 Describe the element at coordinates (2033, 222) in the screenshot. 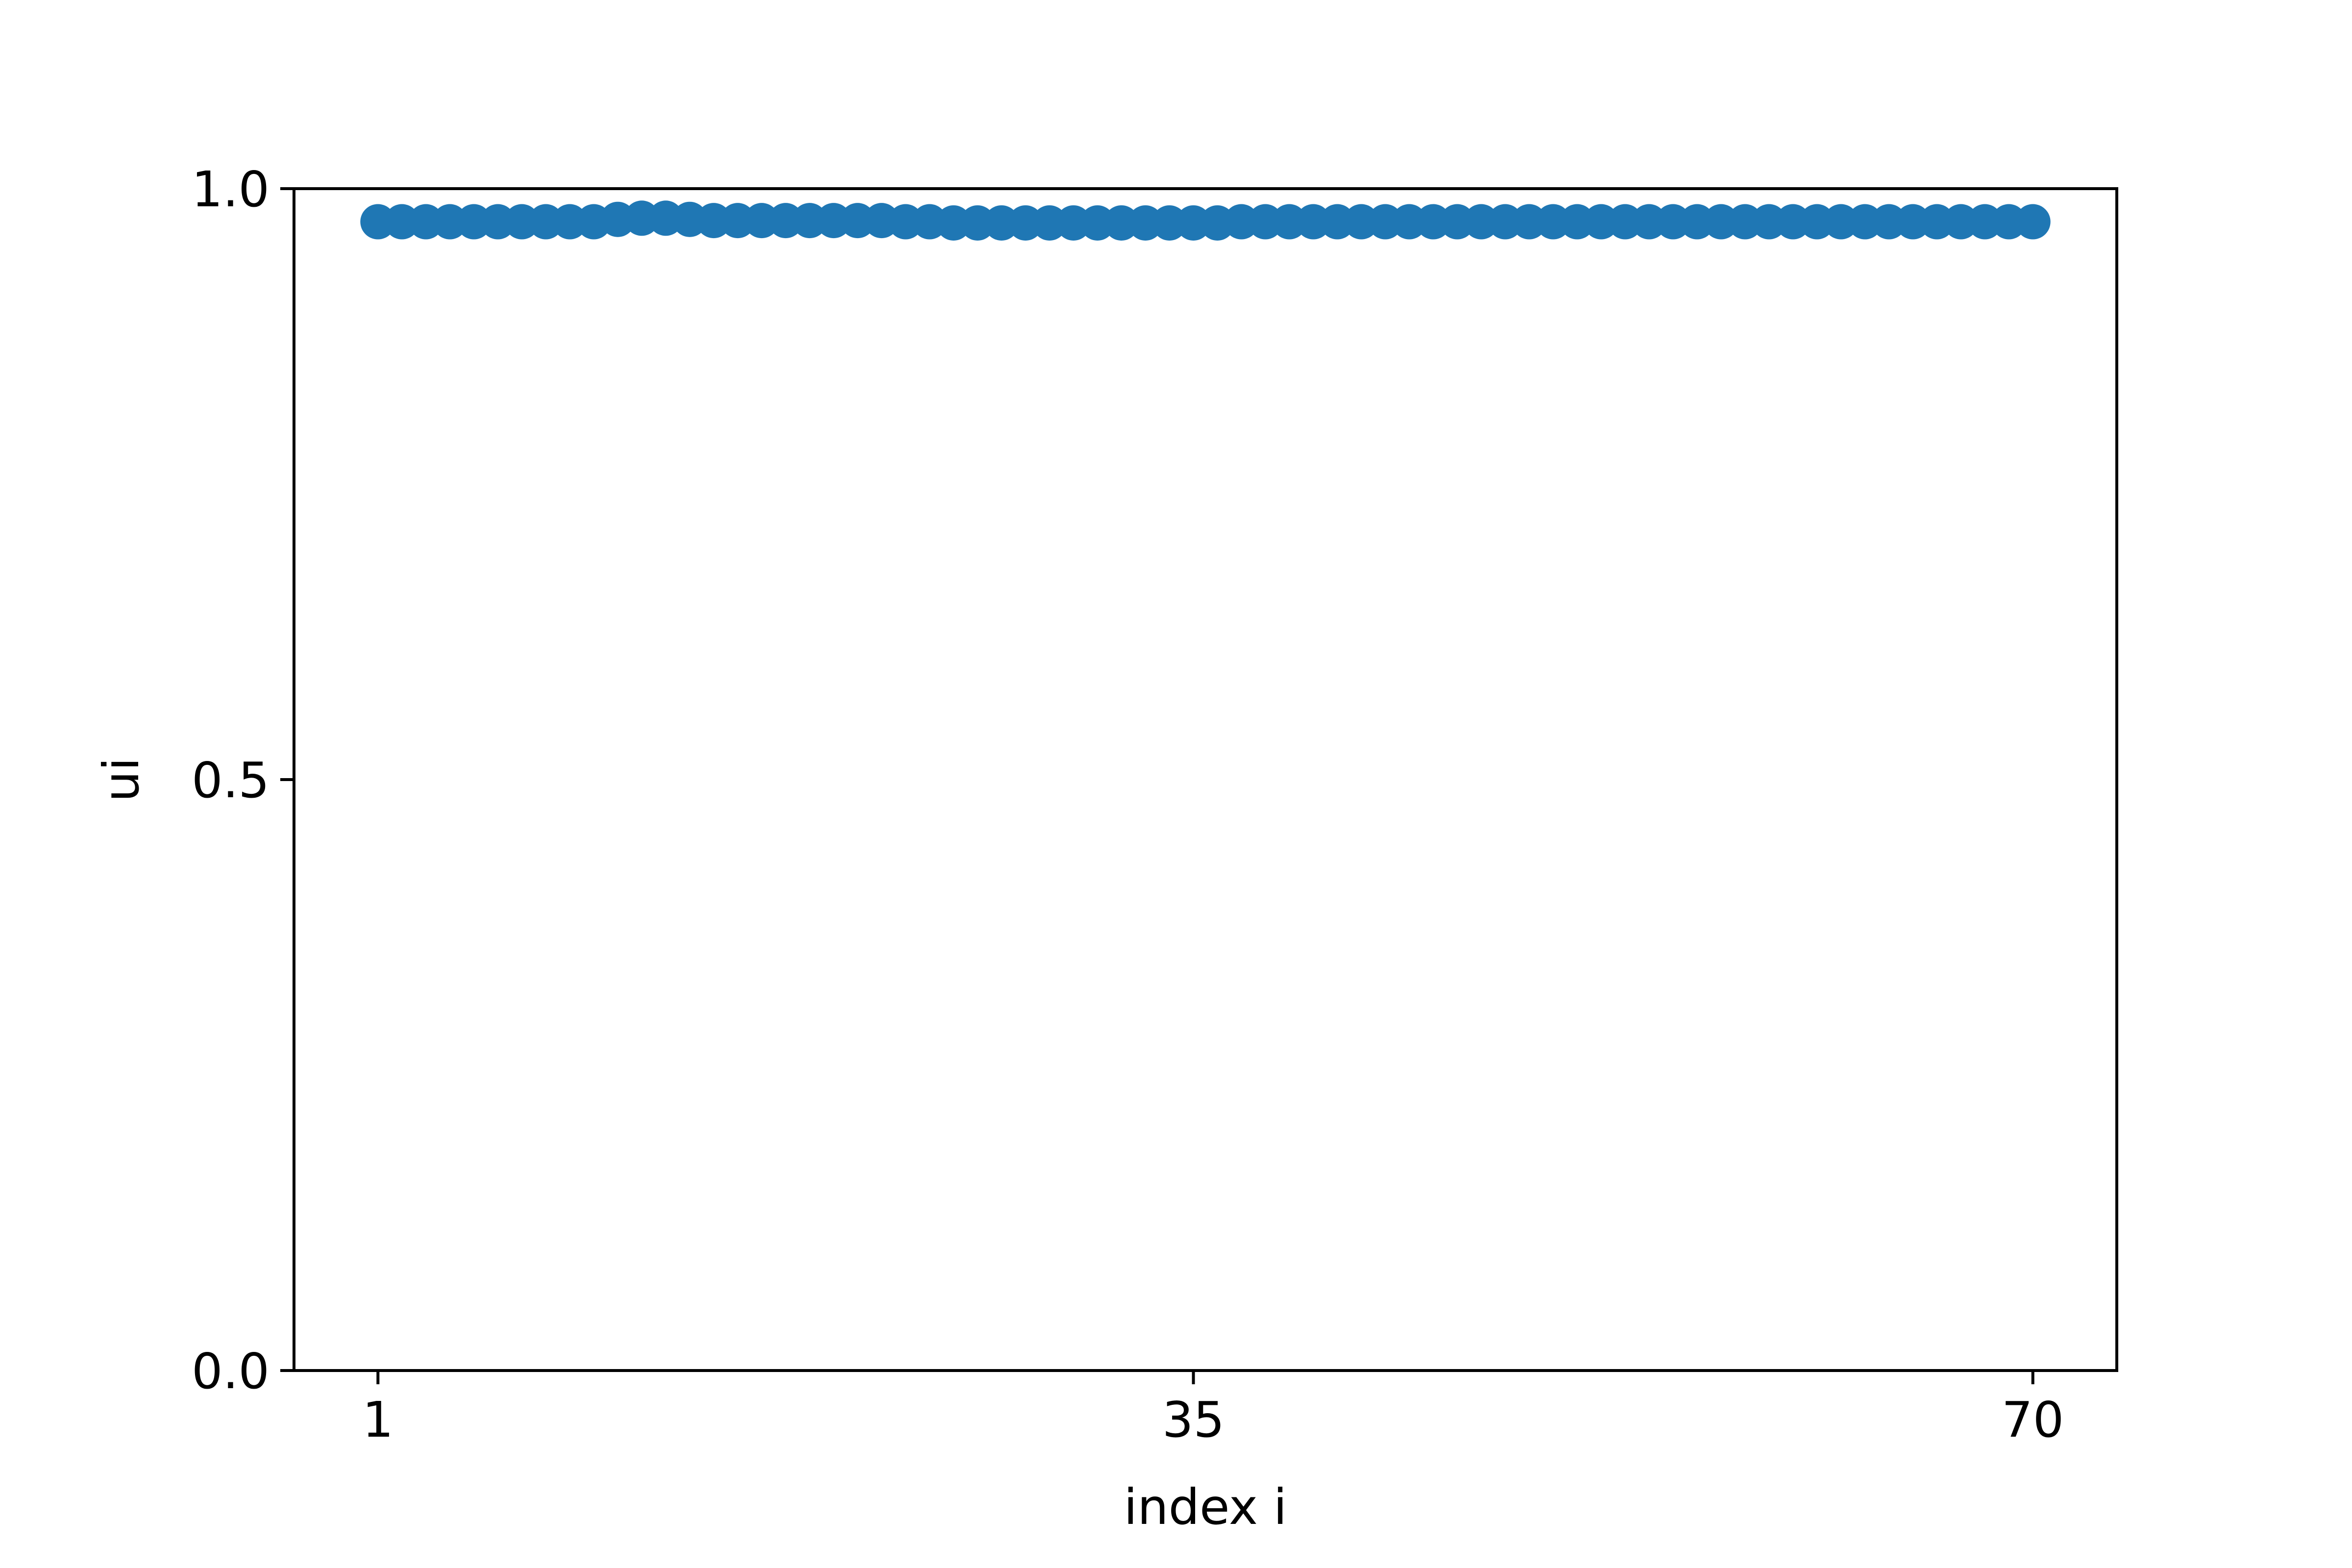

I see `data-point` at that location.